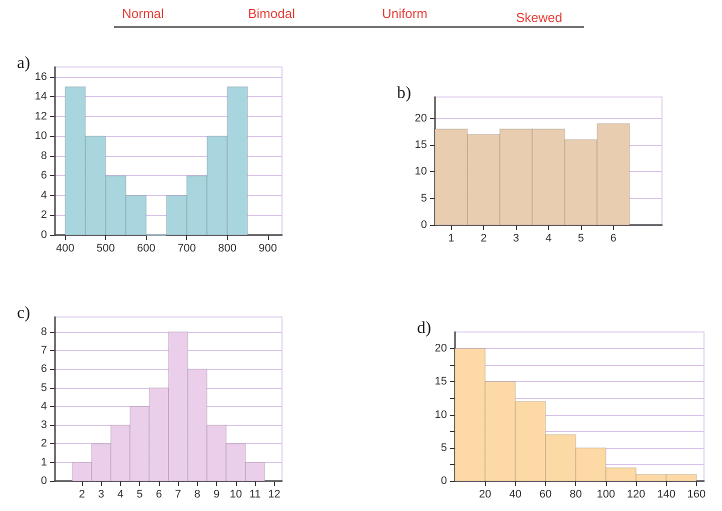 This screenshot has height=511, width=722. What do you see at coordinates (197, 494) in the screenshot?
I see `x-tick-label: 8` at bounding box center [197, 494].